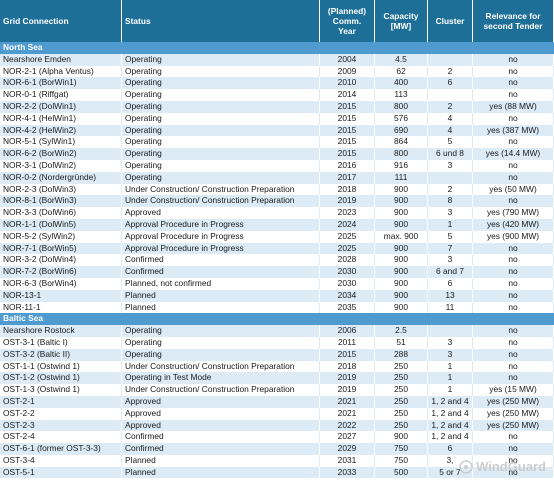 The image size is (554, 482). I want to click on grid-connection-cell: NOR-2-1 (Alpha Ventus), so click(61, 71).